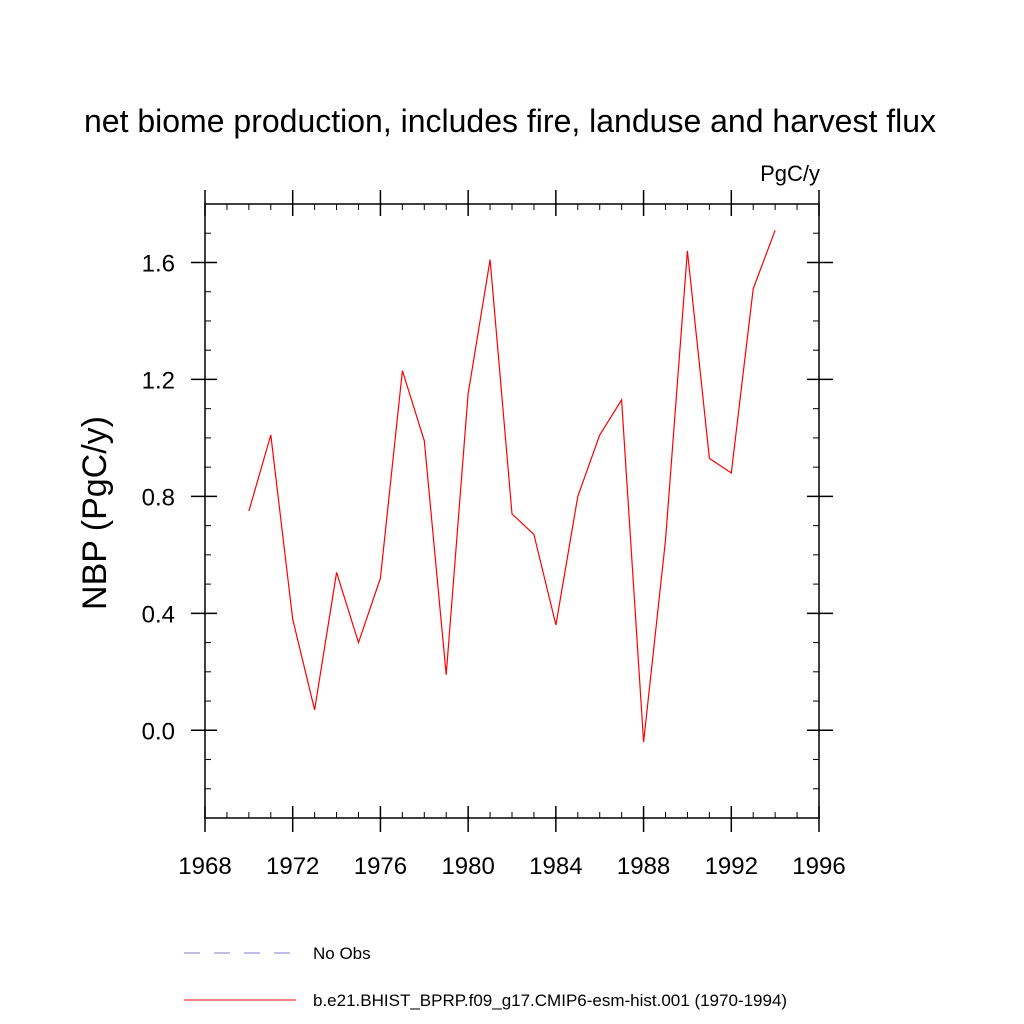 The width and height of the screenshot is (1024, 1024). Describe the element at coordinates (95, 513) in the screenshot. I see `y-axis-label: NBP (PgC/y)` at that location.